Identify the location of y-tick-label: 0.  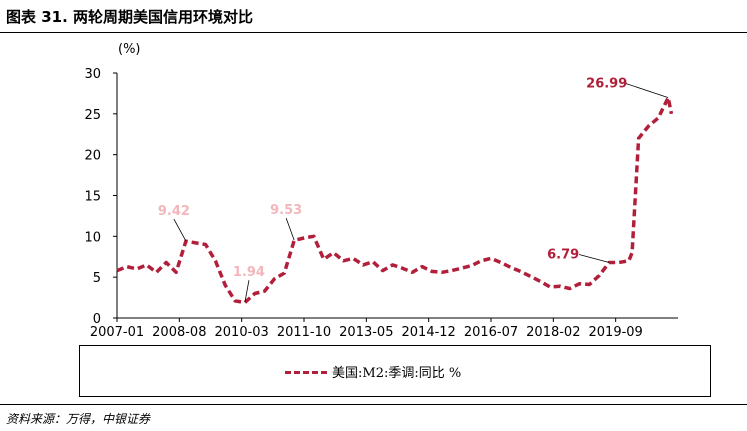
(97, 319).